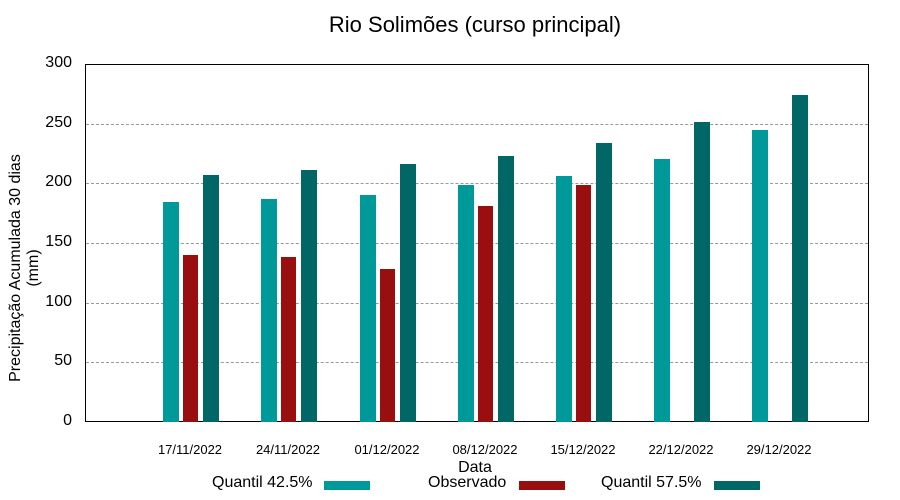 The height and width of the screenshot is (500, 900). What do you see at coordinates (475, 467) in the screenshot?
I see `x-axis-label: Data` at bounding box center [475, 467].